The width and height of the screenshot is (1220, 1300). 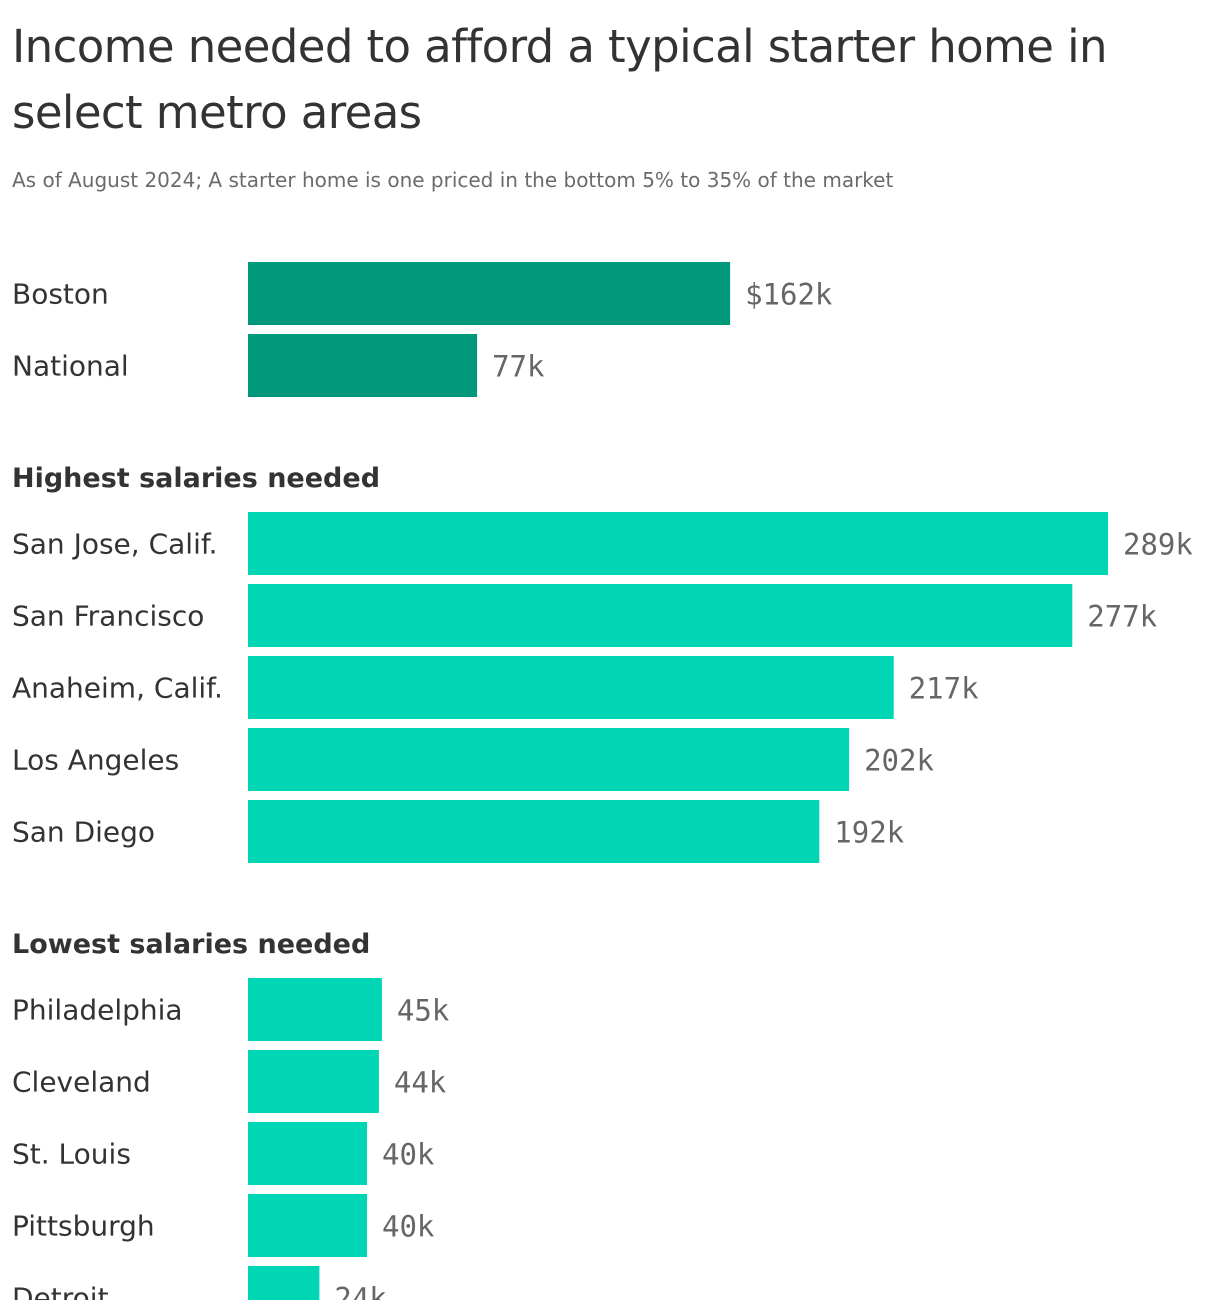 I want to click on bar-san-francisco, so click(x=660, y=615).